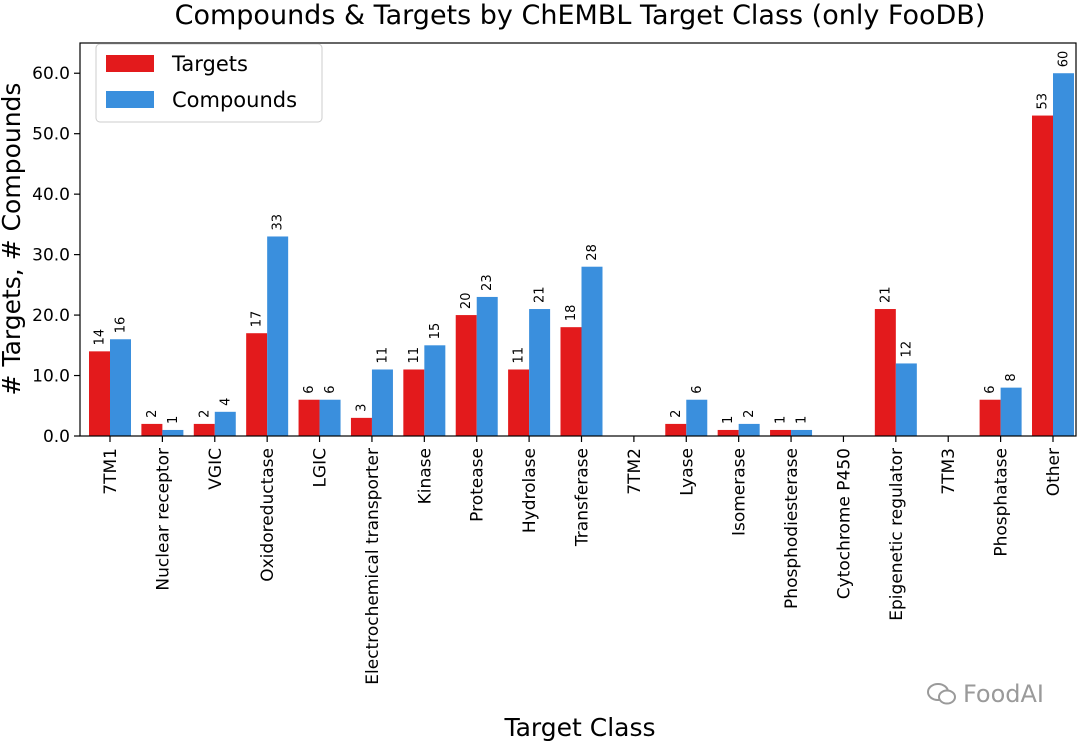 Image resolution: width=1080 pixels, height=748 pixels. Describe the element at coordinates (844, 523) in the screenshot. I see `x-tick-label: Cytochrome P450` at that location.